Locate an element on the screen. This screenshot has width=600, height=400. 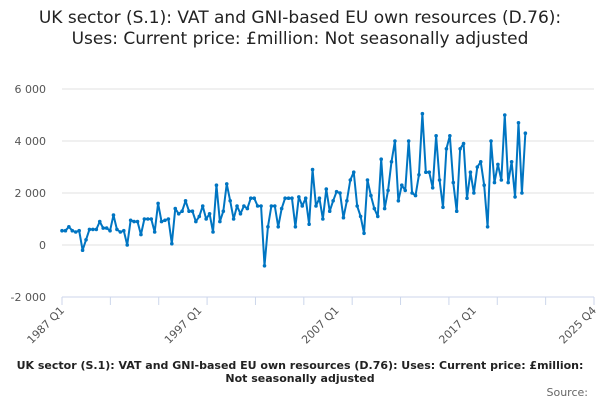
source-label: Source: is located at coordinates (567, 392).